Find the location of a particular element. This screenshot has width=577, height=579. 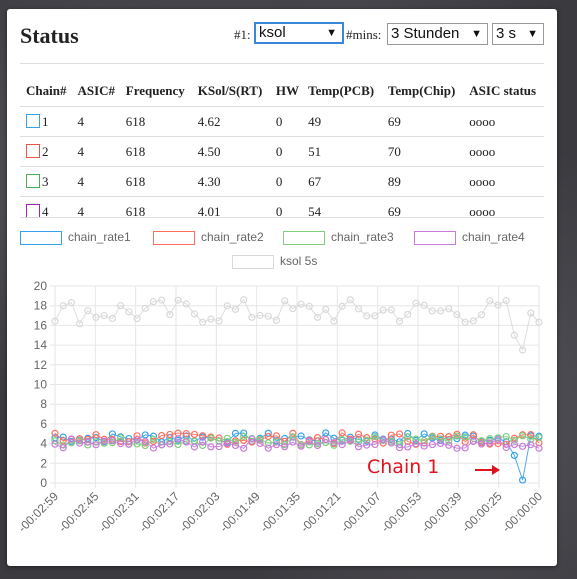

mins-label: #mins: is located at coordinates (364, 34).